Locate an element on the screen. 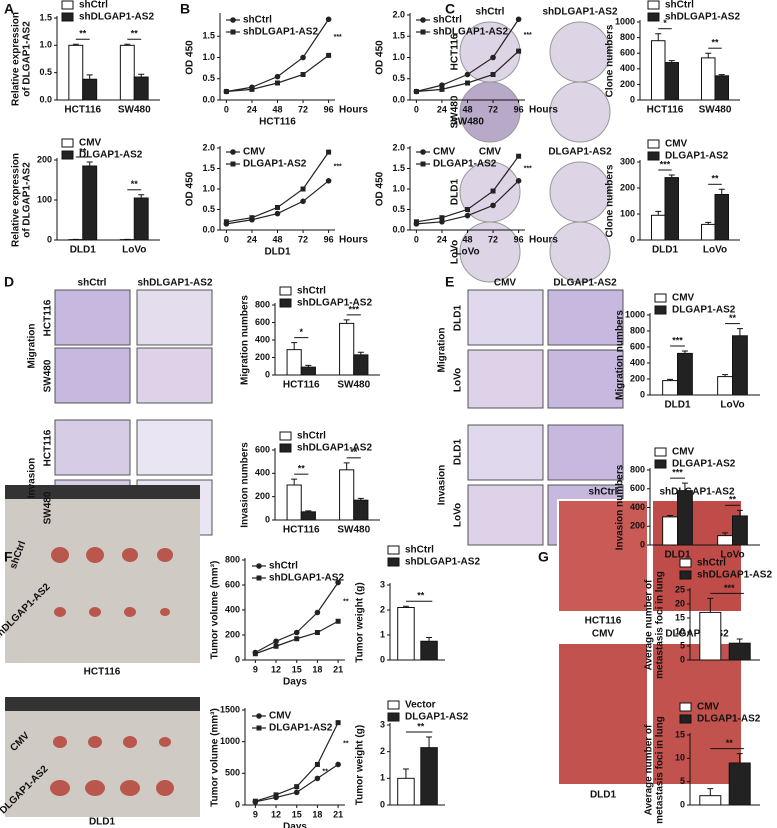  panel-letter: A is located at coordinates (9, 9).